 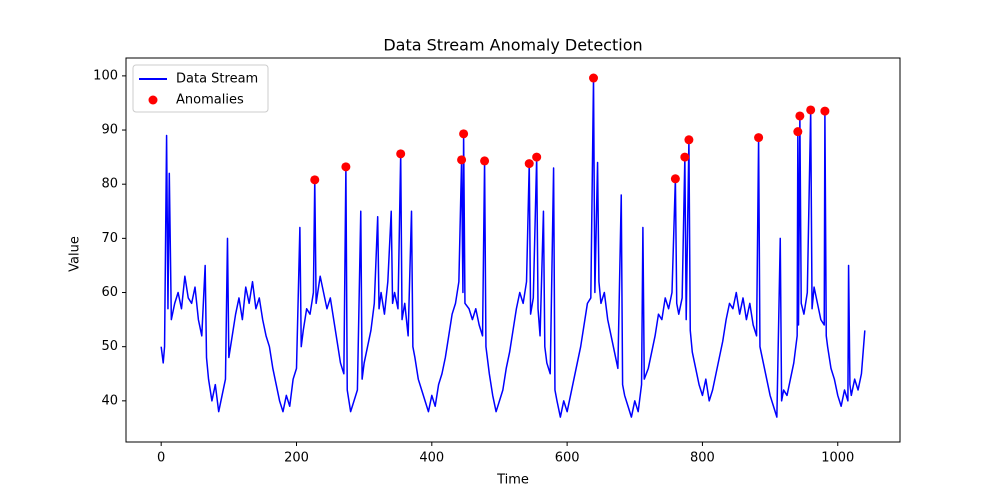 What do you see at coordinates (512, 480) in the screenshot?
I see `x-axis-label: Time` at bounding box center [512, 480].